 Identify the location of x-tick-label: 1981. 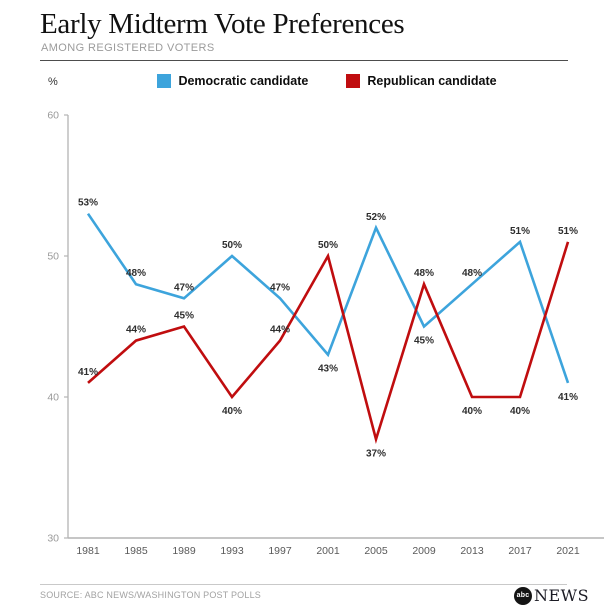
(88, 551).